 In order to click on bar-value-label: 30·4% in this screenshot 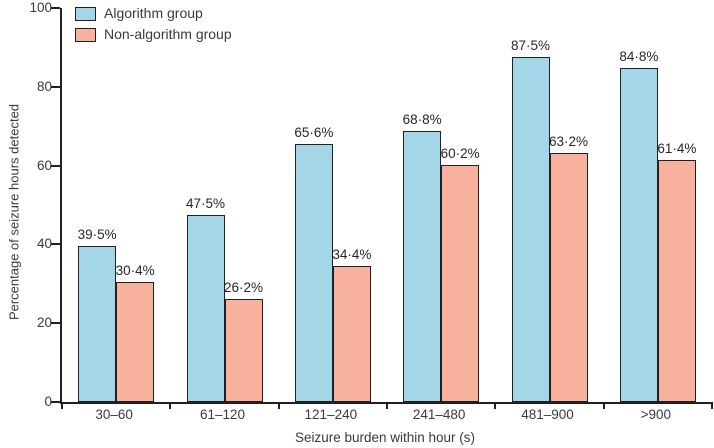, I will do `click(135, 271)`.